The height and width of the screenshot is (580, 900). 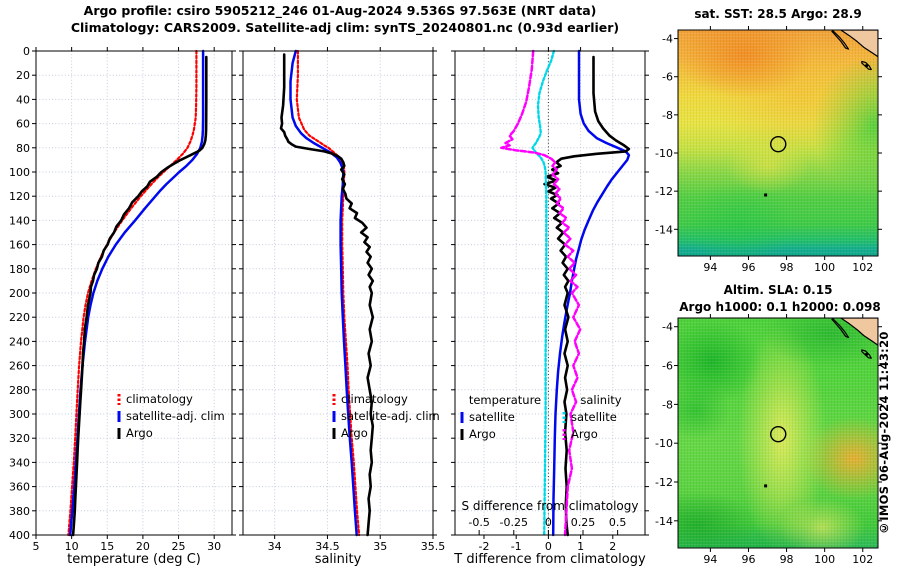 I want to click on depth-tick-label: 340, so click(x=19, y=462).